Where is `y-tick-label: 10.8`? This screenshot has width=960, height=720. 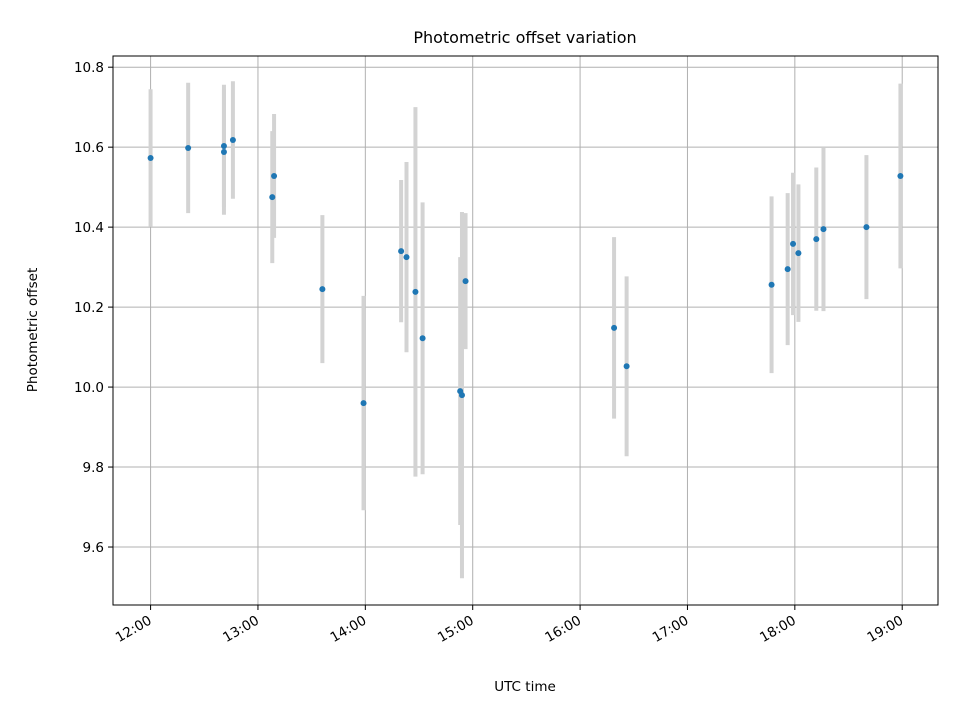
y-tick-label: 10.8 is located at coordinates (89, 68).